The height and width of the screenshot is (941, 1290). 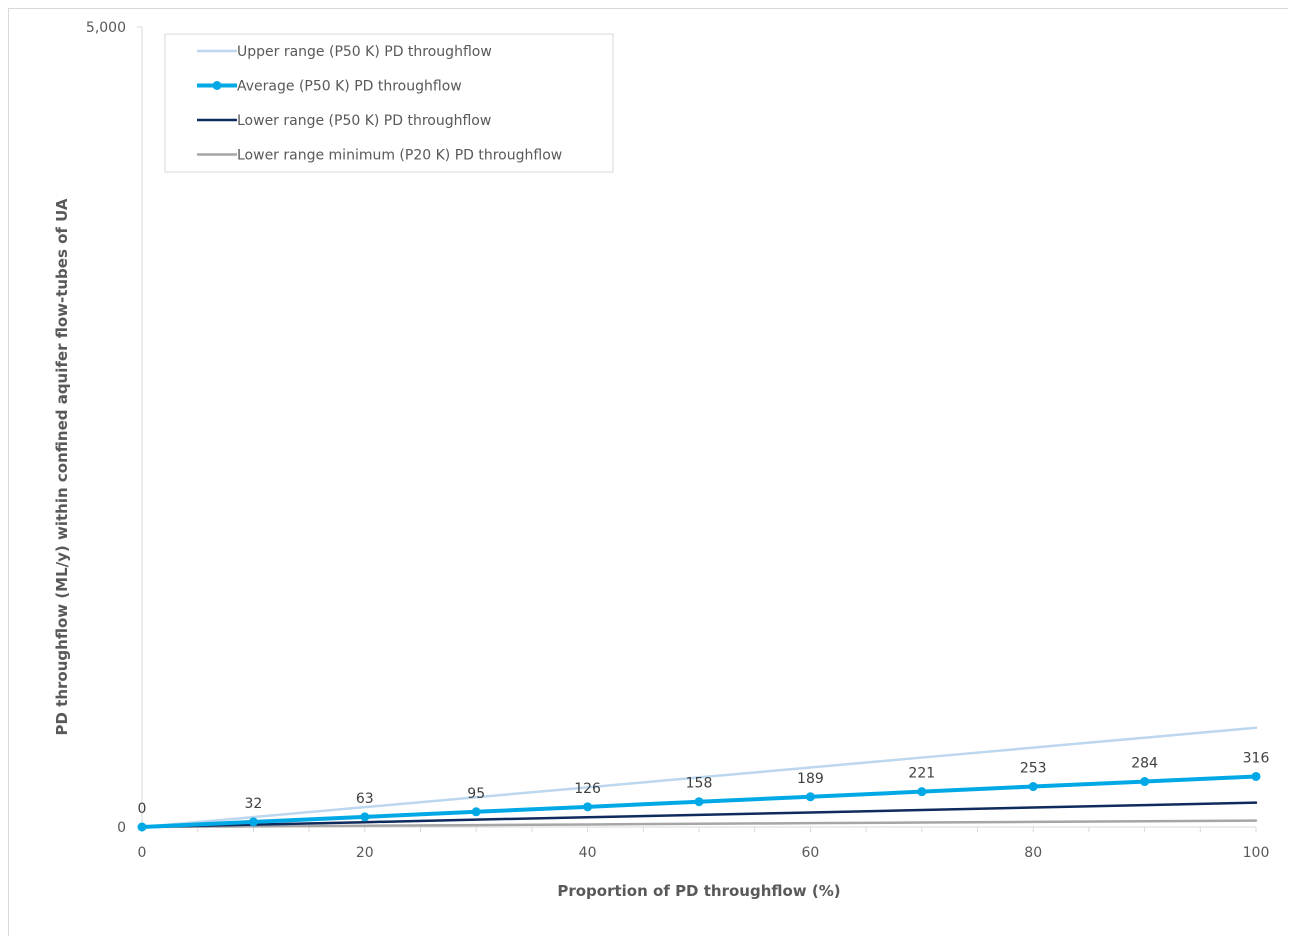 I want to click on data-label: 63, so click(x=365, y=799).